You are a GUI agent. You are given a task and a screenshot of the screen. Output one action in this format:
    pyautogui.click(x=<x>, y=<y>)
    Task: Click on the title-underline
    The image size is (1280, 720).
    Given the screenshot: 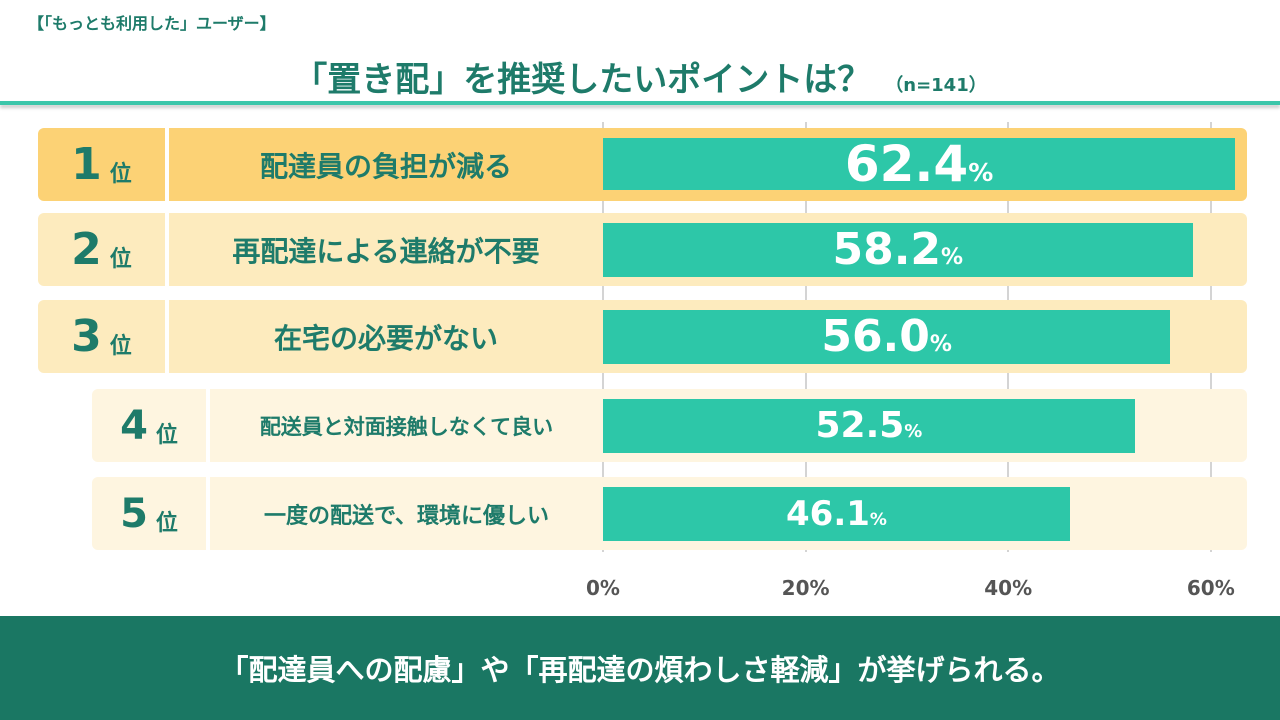 What is the action you would take?
    pyautogui.click(x=640, y=103)
    